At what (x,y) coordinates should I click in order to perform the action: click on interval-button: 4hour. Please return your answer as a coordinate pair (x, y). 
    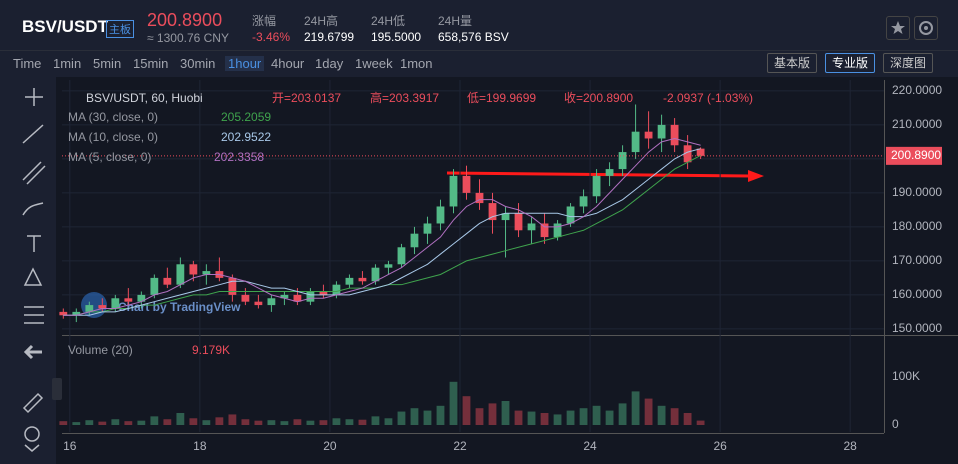
    Looking at the image, I should click on (288, 63).